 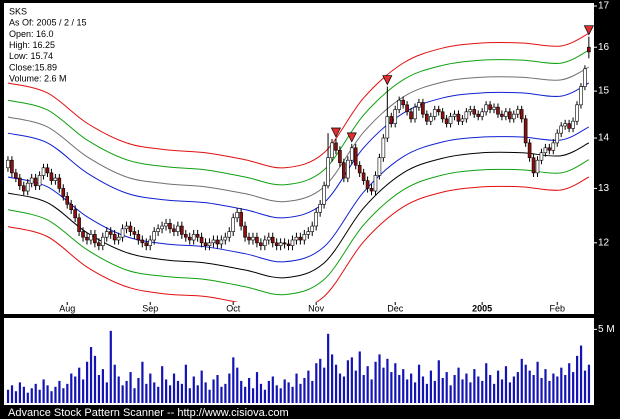 I want to click on y-tick-label: 12, so click(x=604, y=242).